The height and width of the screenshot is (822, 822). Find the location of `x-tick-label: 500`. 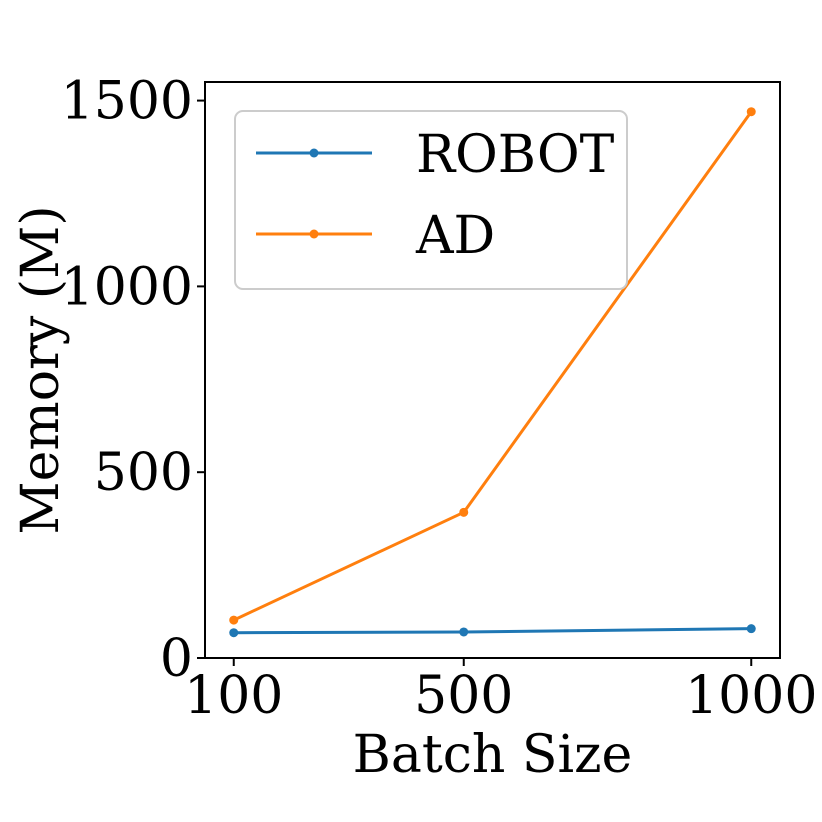

x-tick-label: 500 is located at coordinates (463, 696).